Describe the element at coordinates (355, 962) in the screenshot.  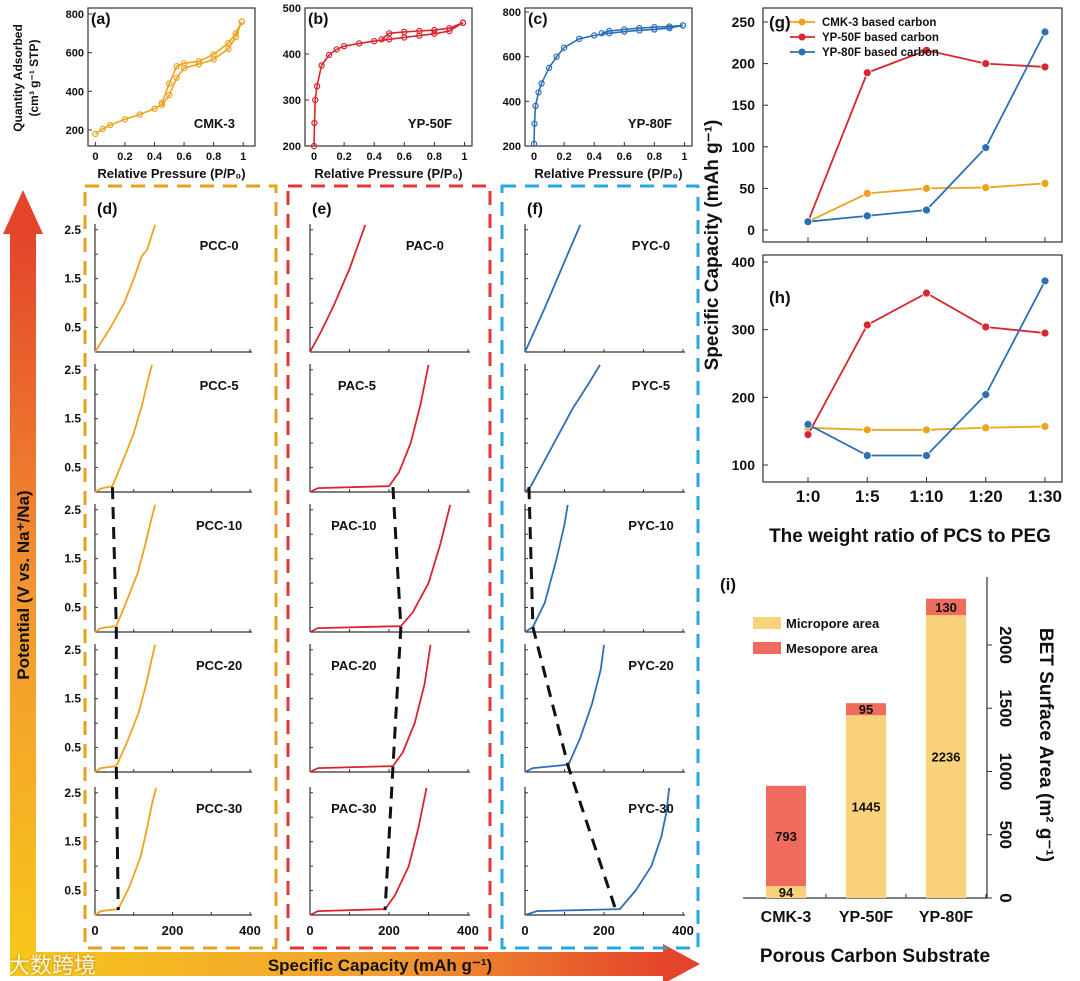
I see `capacity-arrow: Specific Capacity (mAh g⁻¹)` at that location.